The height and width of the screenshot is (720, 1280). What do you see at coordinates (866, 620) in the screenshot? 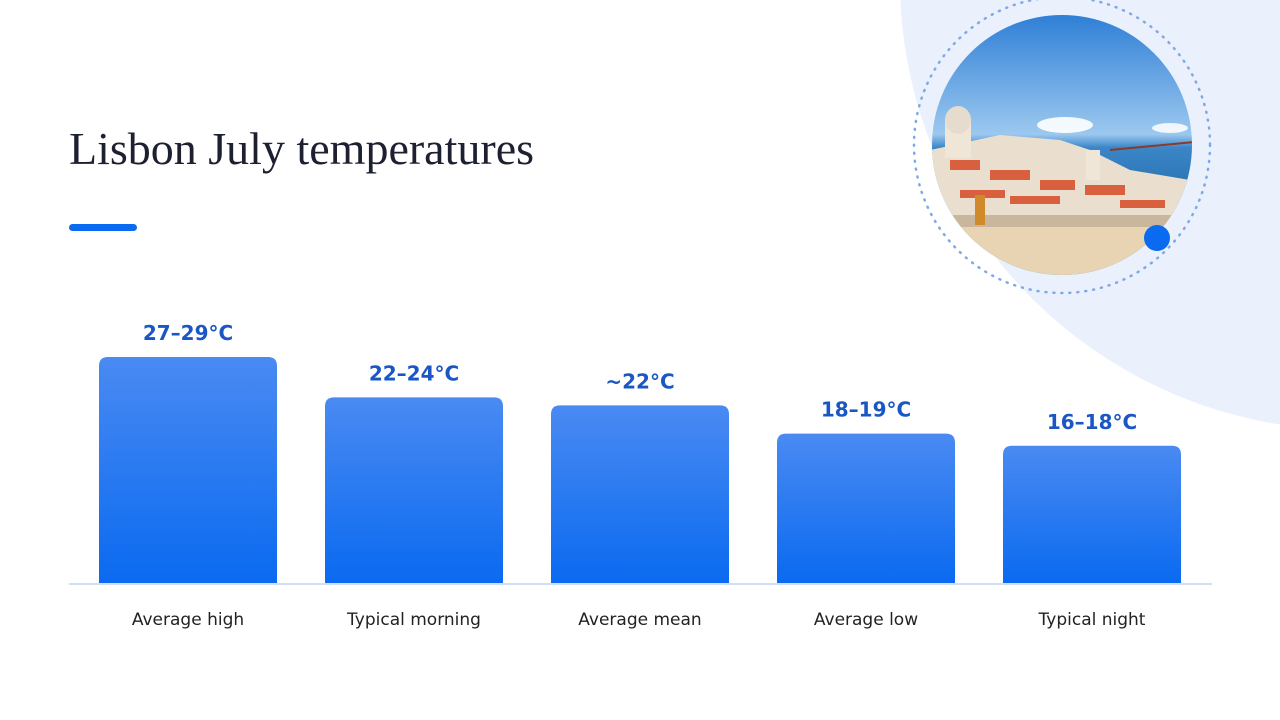
I see `category-label: Average low` at bounding box center [866, 620].